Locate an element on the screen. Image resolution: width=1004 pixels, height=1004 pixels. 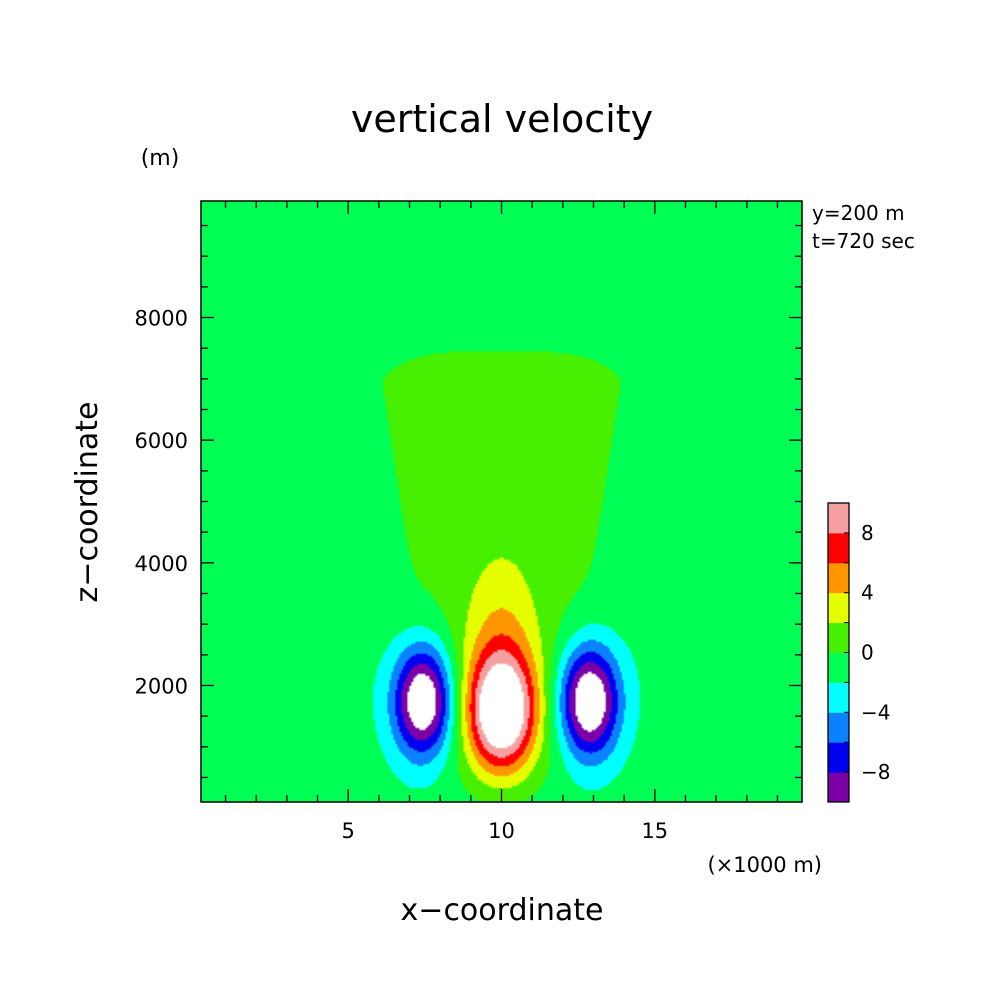
colorbar-label: 8 is located at coordinates (867, 533).